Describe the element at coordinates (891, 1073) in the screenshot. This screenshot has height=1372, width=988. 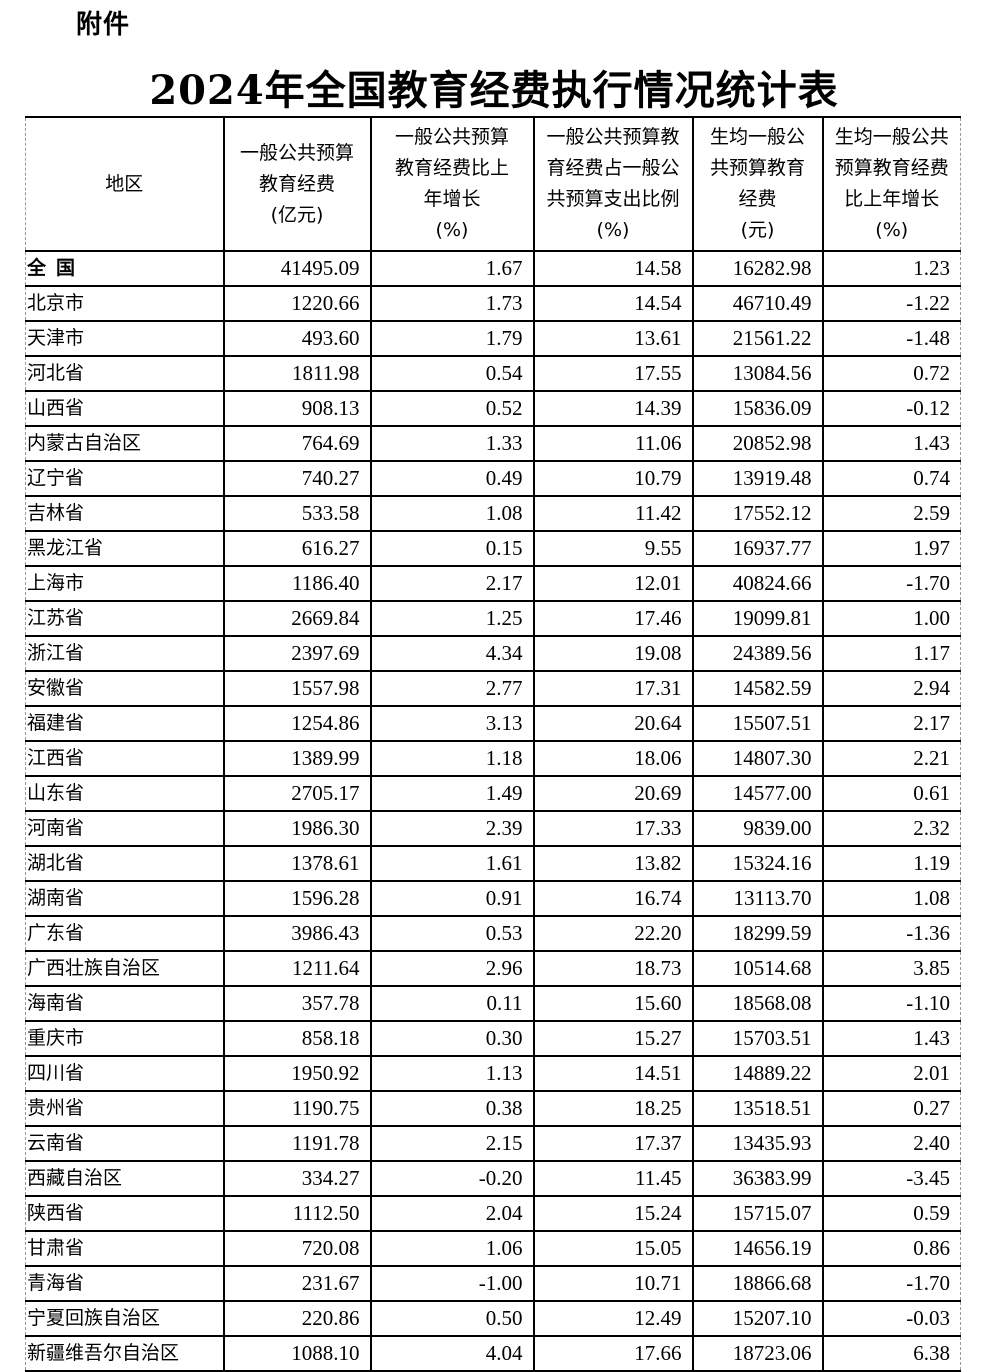
I see `cell-per-student-growth: 2.01` at that location.